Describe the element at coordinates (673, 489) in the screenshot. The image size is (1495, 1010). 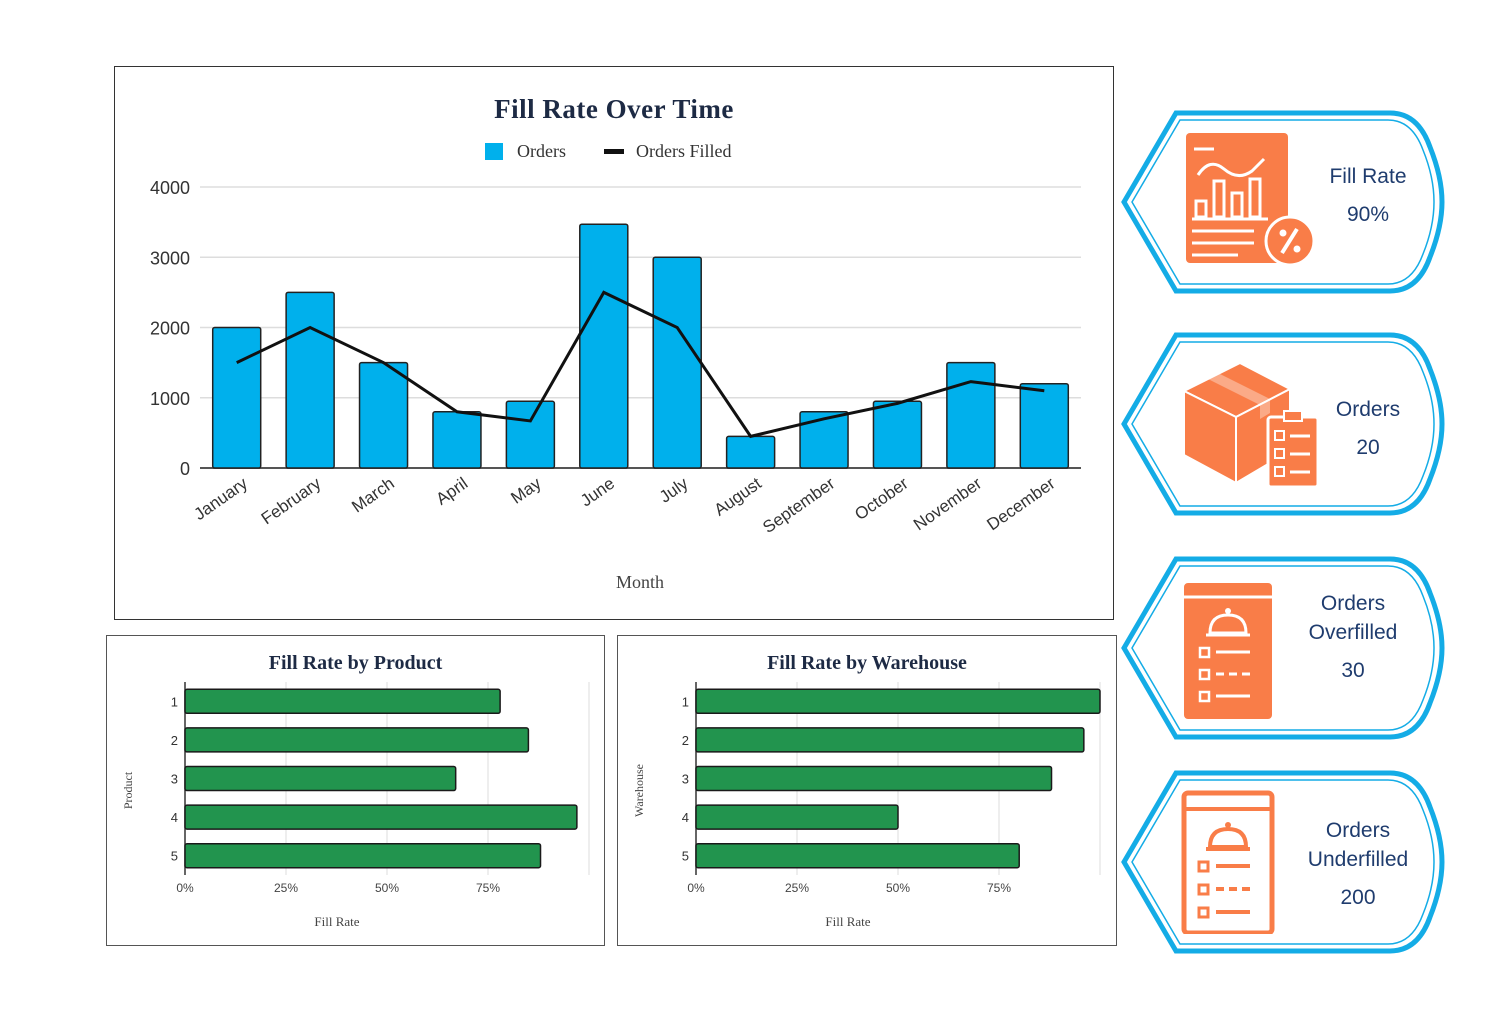
I see `x-tick-label: July` at that location.